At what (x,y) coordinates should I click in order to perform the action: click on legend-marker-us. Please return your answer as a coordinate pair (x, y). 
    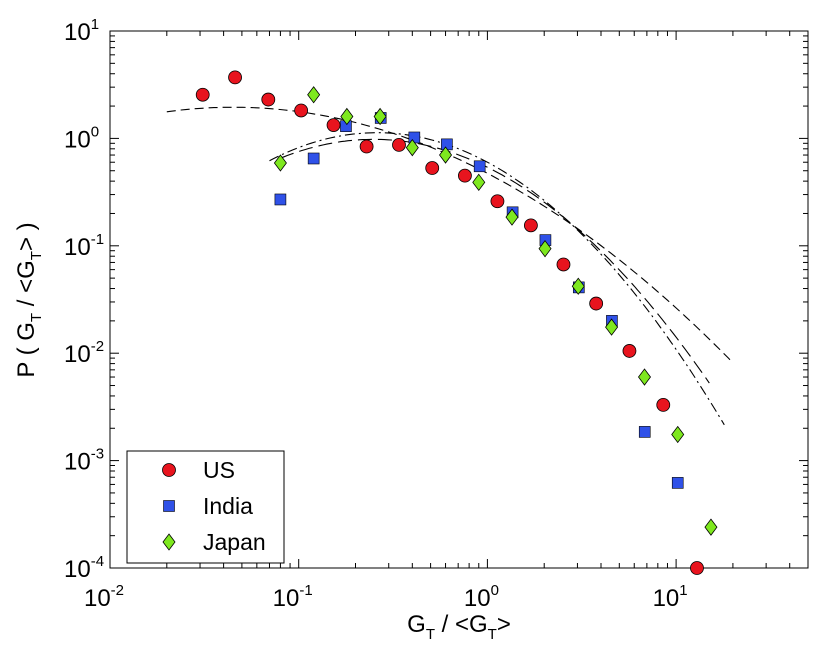
    Looking at the image, I should click on (169, 470).